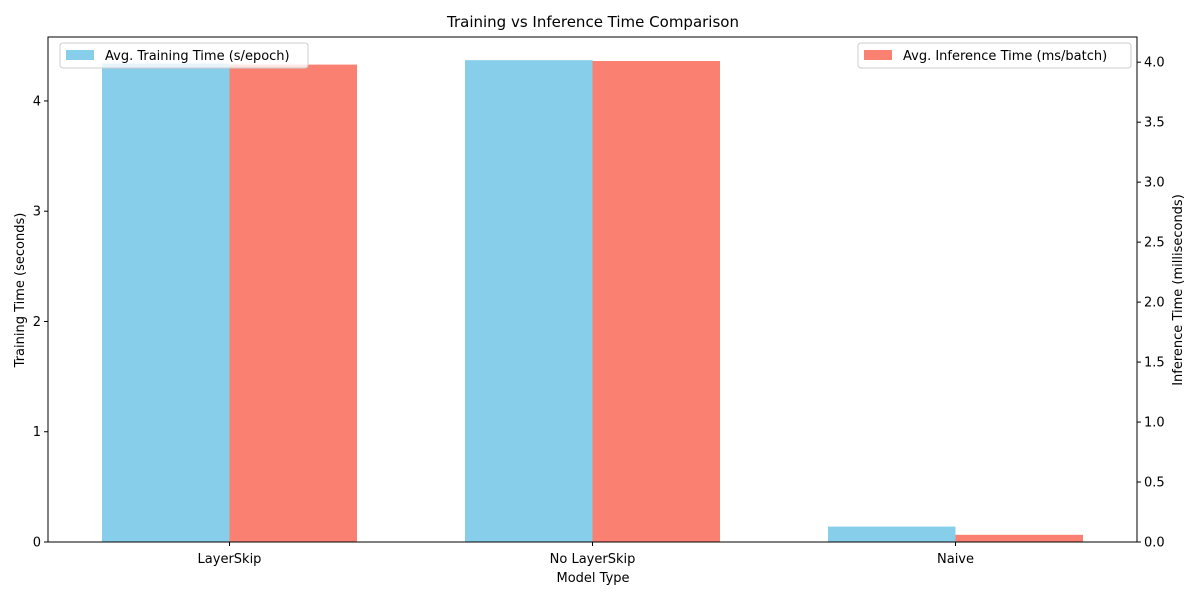 The width and height of the screenshot is (1200, 600). Describe the element at coordinates (1154, 483) in the screenshot. I see `y-right-tick-label: 0.5` at that location.